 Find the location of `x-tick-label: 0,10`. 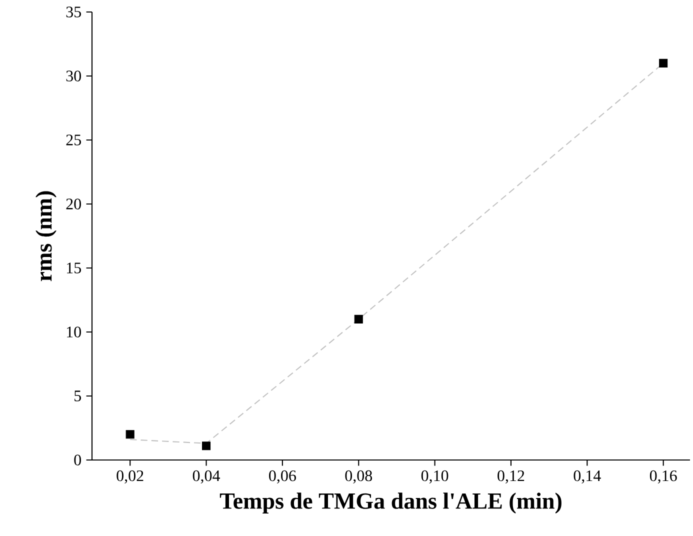

x-tick-label: 0,10 is located at coordinates (434, 477).